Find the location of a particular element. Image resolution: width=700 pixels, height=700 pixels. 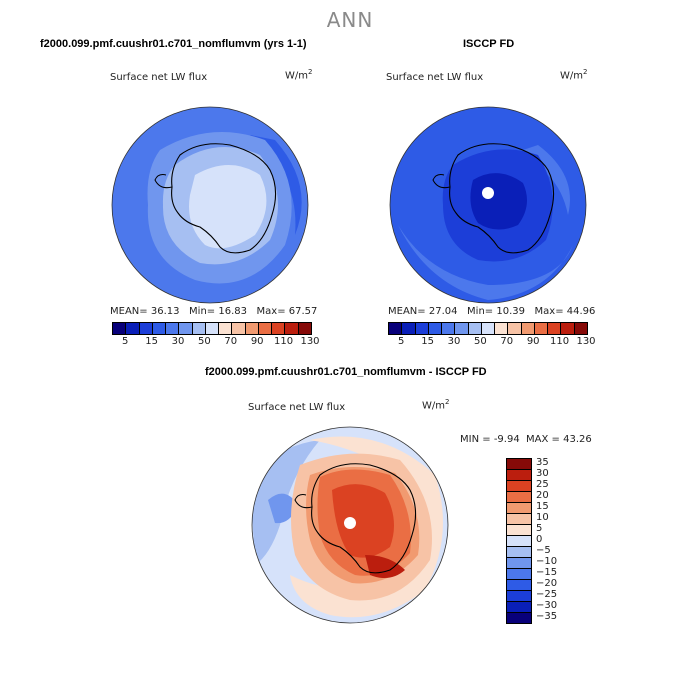

model-polar-map is located at coordinates (210, 205).